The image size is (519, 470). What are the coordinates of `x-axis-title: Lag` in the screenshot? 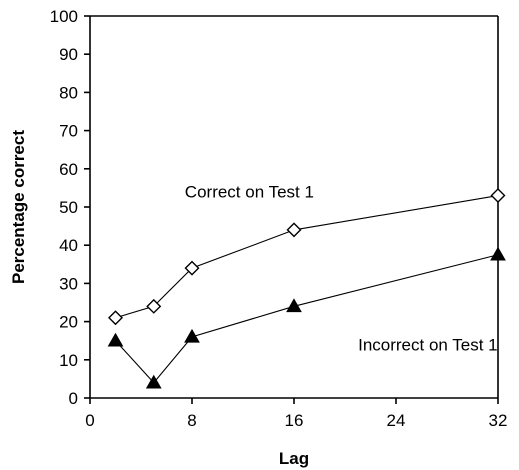 It's located at (294, 458).